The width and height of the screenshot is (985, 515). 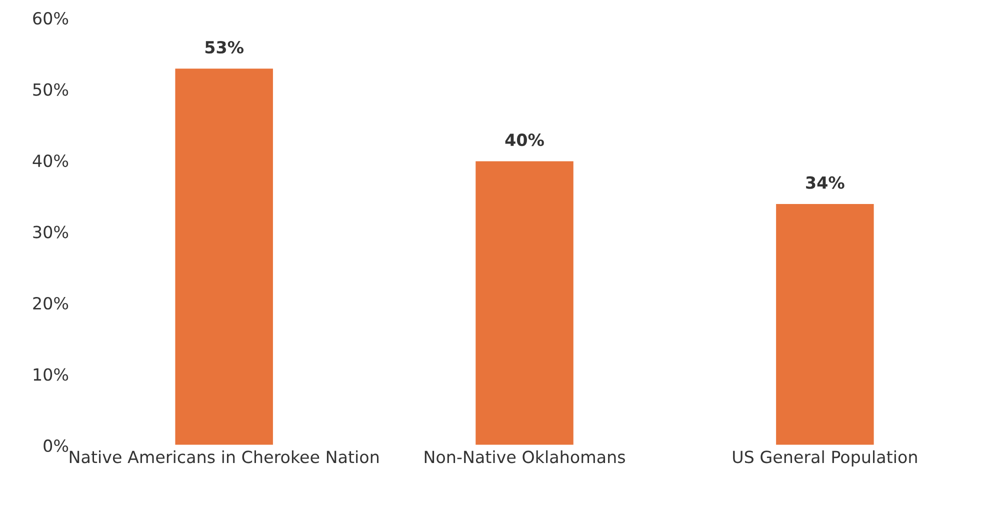 What do you see at coordinates (50, 303) in the screenshot?
I see `y-tick-label: 20%` at bounding box center [50, 303].